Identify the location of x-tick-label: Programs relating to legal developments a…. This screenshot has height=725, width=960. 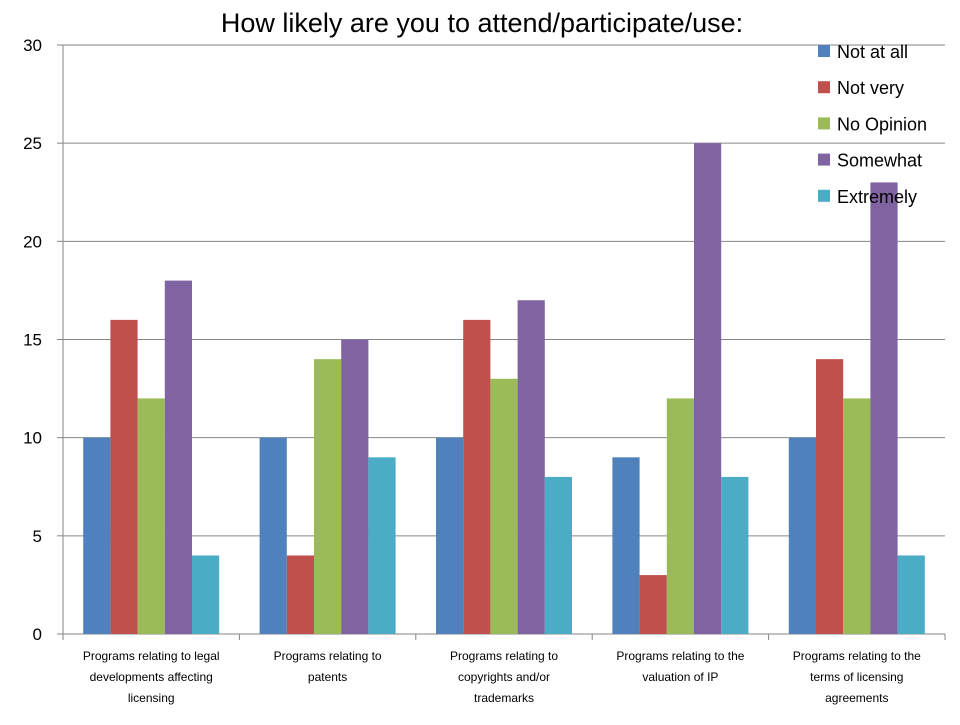
(151, 677).